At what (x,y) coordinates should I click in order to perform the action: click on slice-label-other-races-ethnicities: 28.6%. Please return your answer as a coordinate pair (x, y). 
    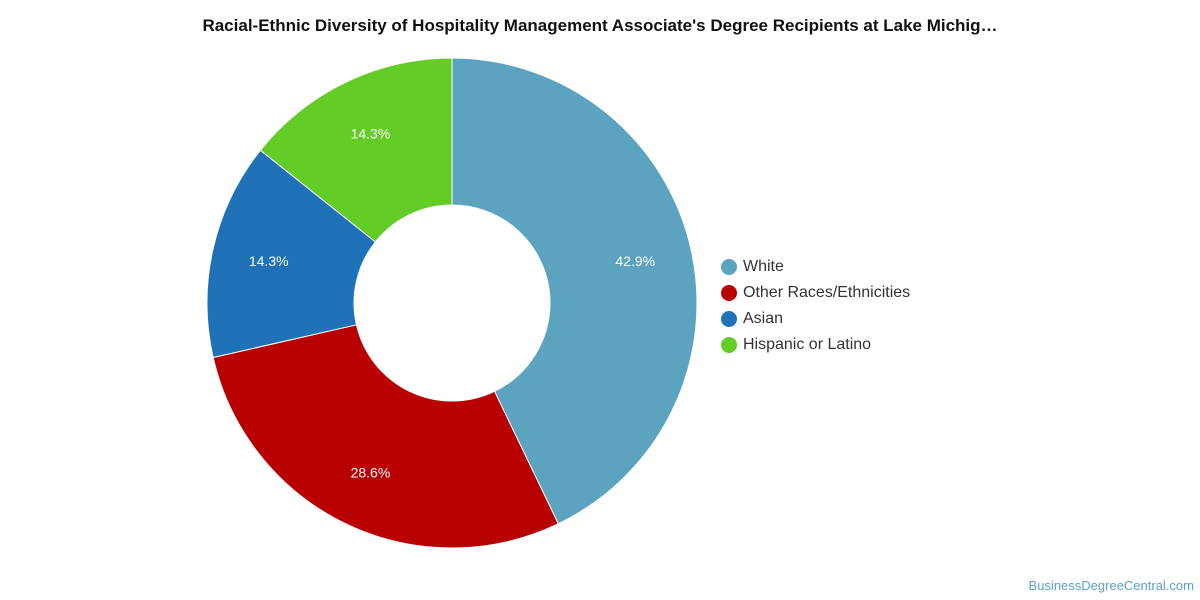
    Looking at the image, I should click on (371, 472).